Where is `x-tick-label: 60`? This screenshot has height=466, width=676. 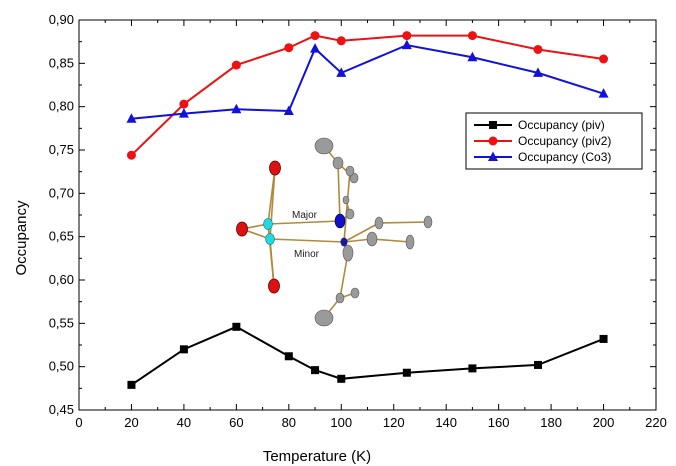 x-tick-label: 60 is located at coordinates (236, 422).